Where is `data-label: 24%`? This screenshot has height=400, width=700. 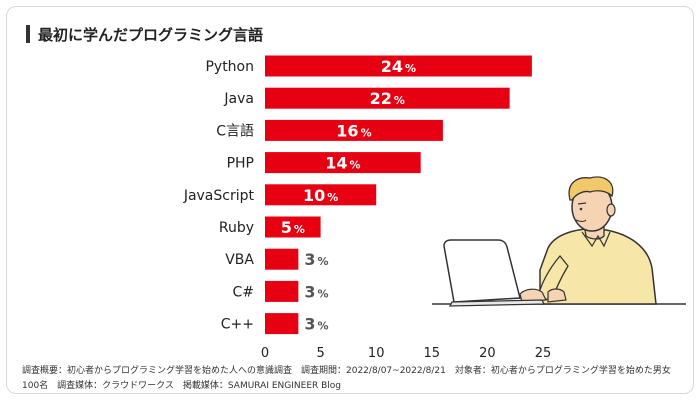
data-label: 24% is located at coordinates (398, 66).